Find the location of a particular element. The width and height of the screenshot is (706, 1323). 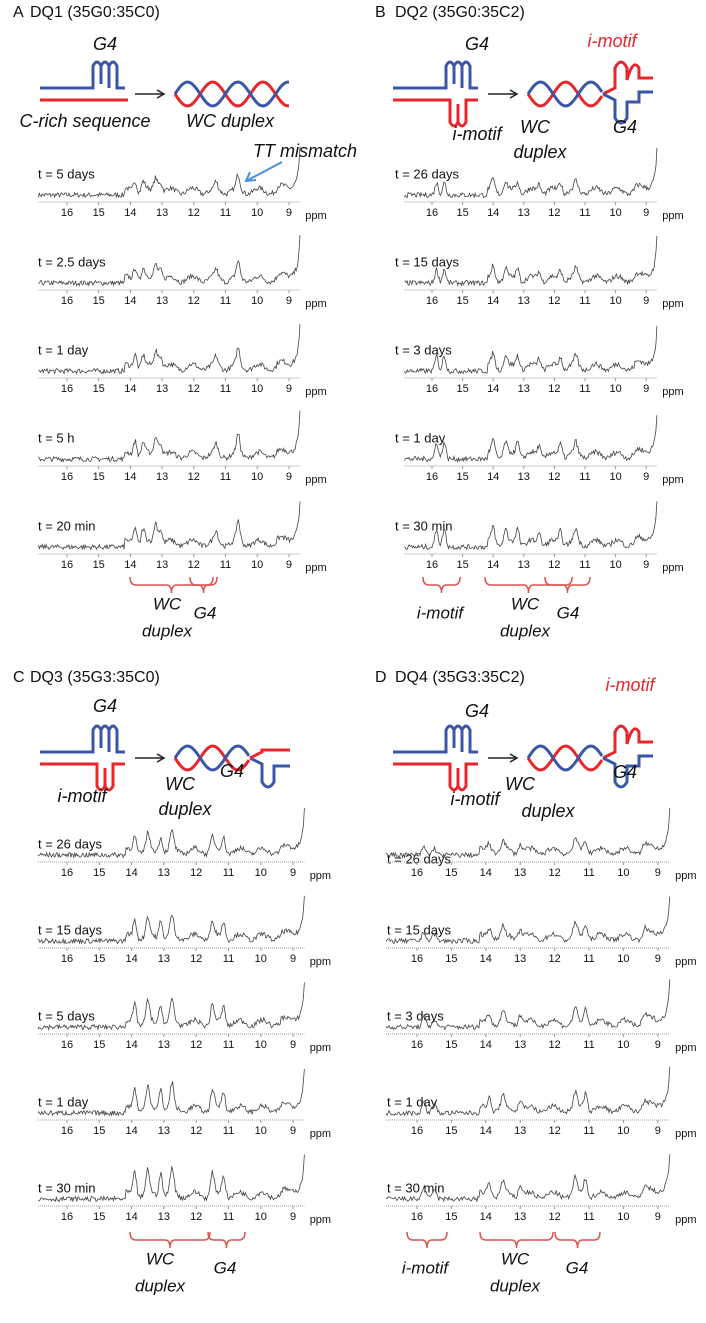

time-label: t = 15 days is located at coordinates (427, 261).